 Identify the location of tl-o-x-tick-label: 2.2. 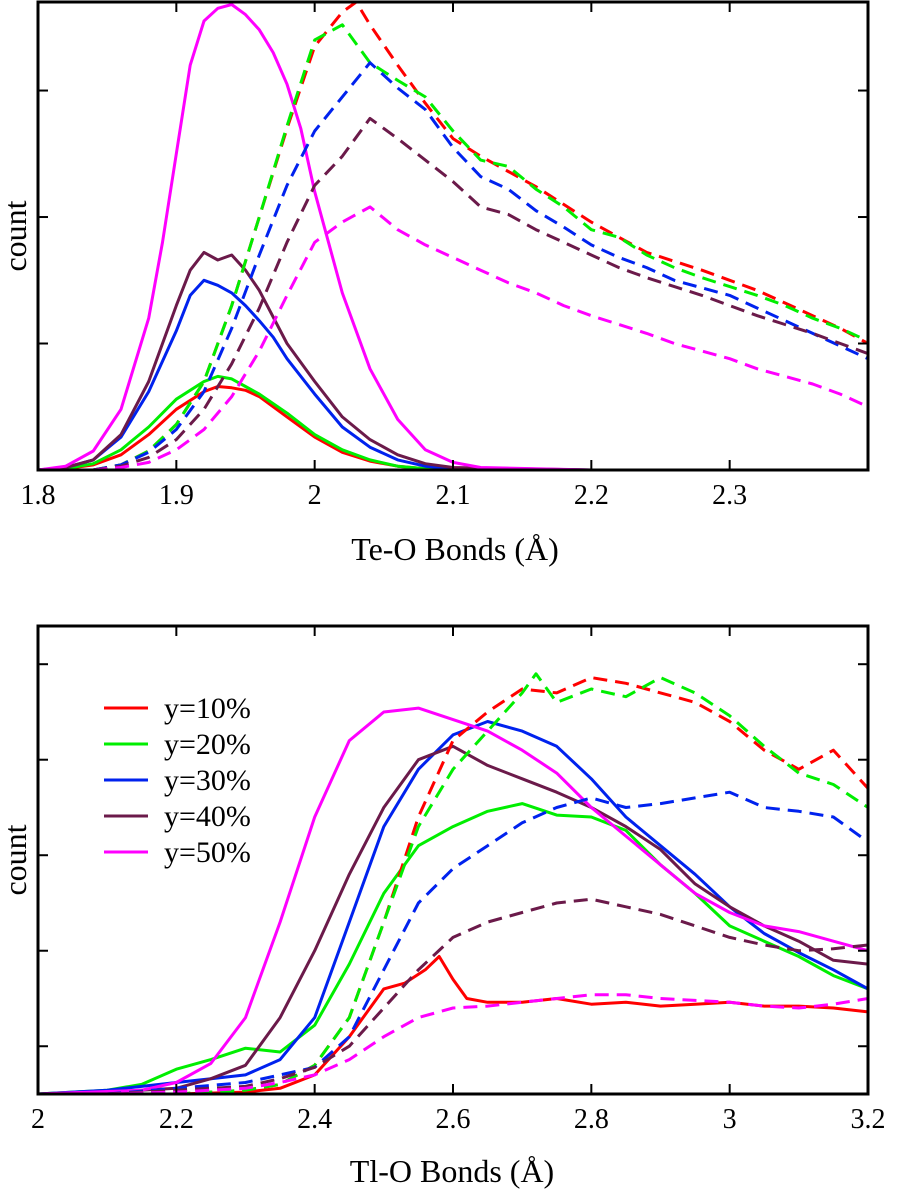
(176, 1119).